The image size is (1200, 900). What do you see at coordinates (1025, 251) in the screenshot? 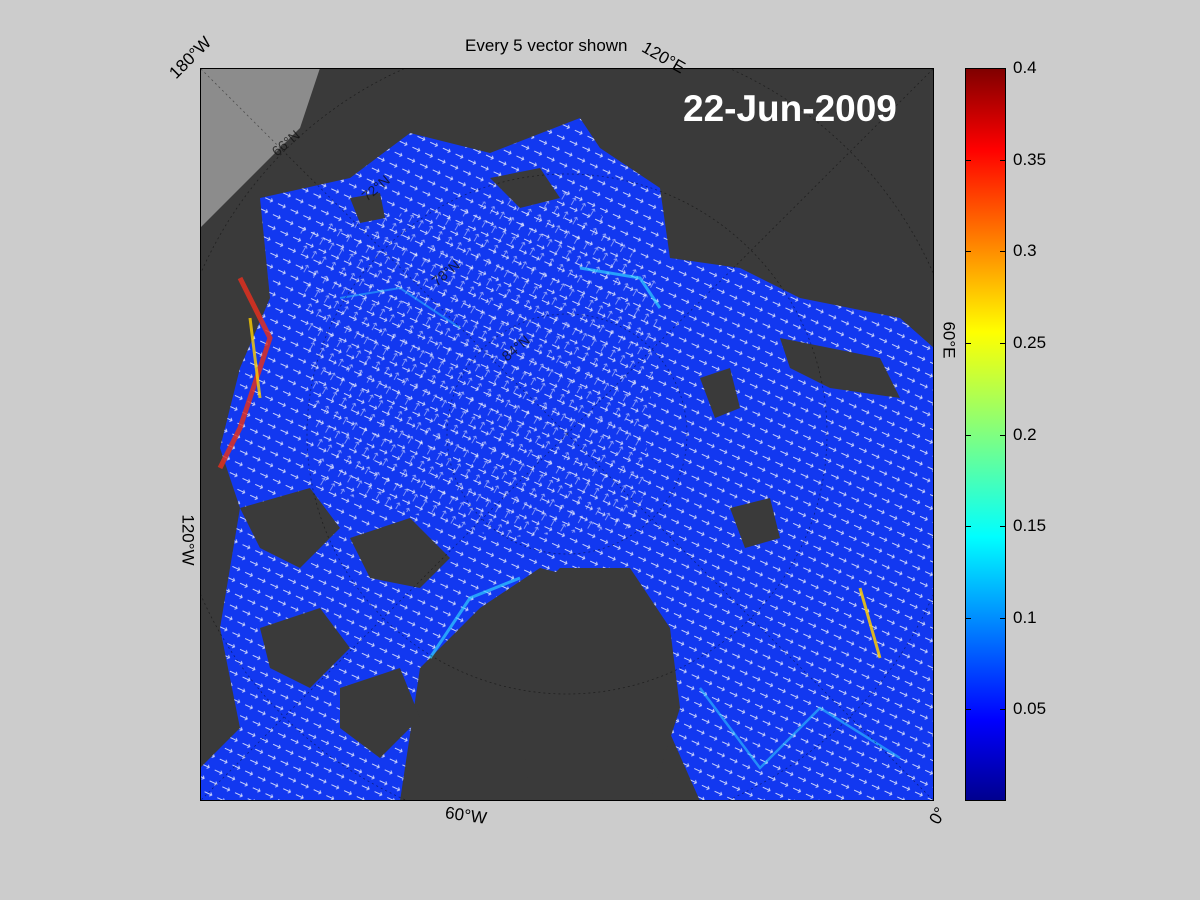
I see `colorbar-tick-label: 0.3` at bounding box center [1025, 251].